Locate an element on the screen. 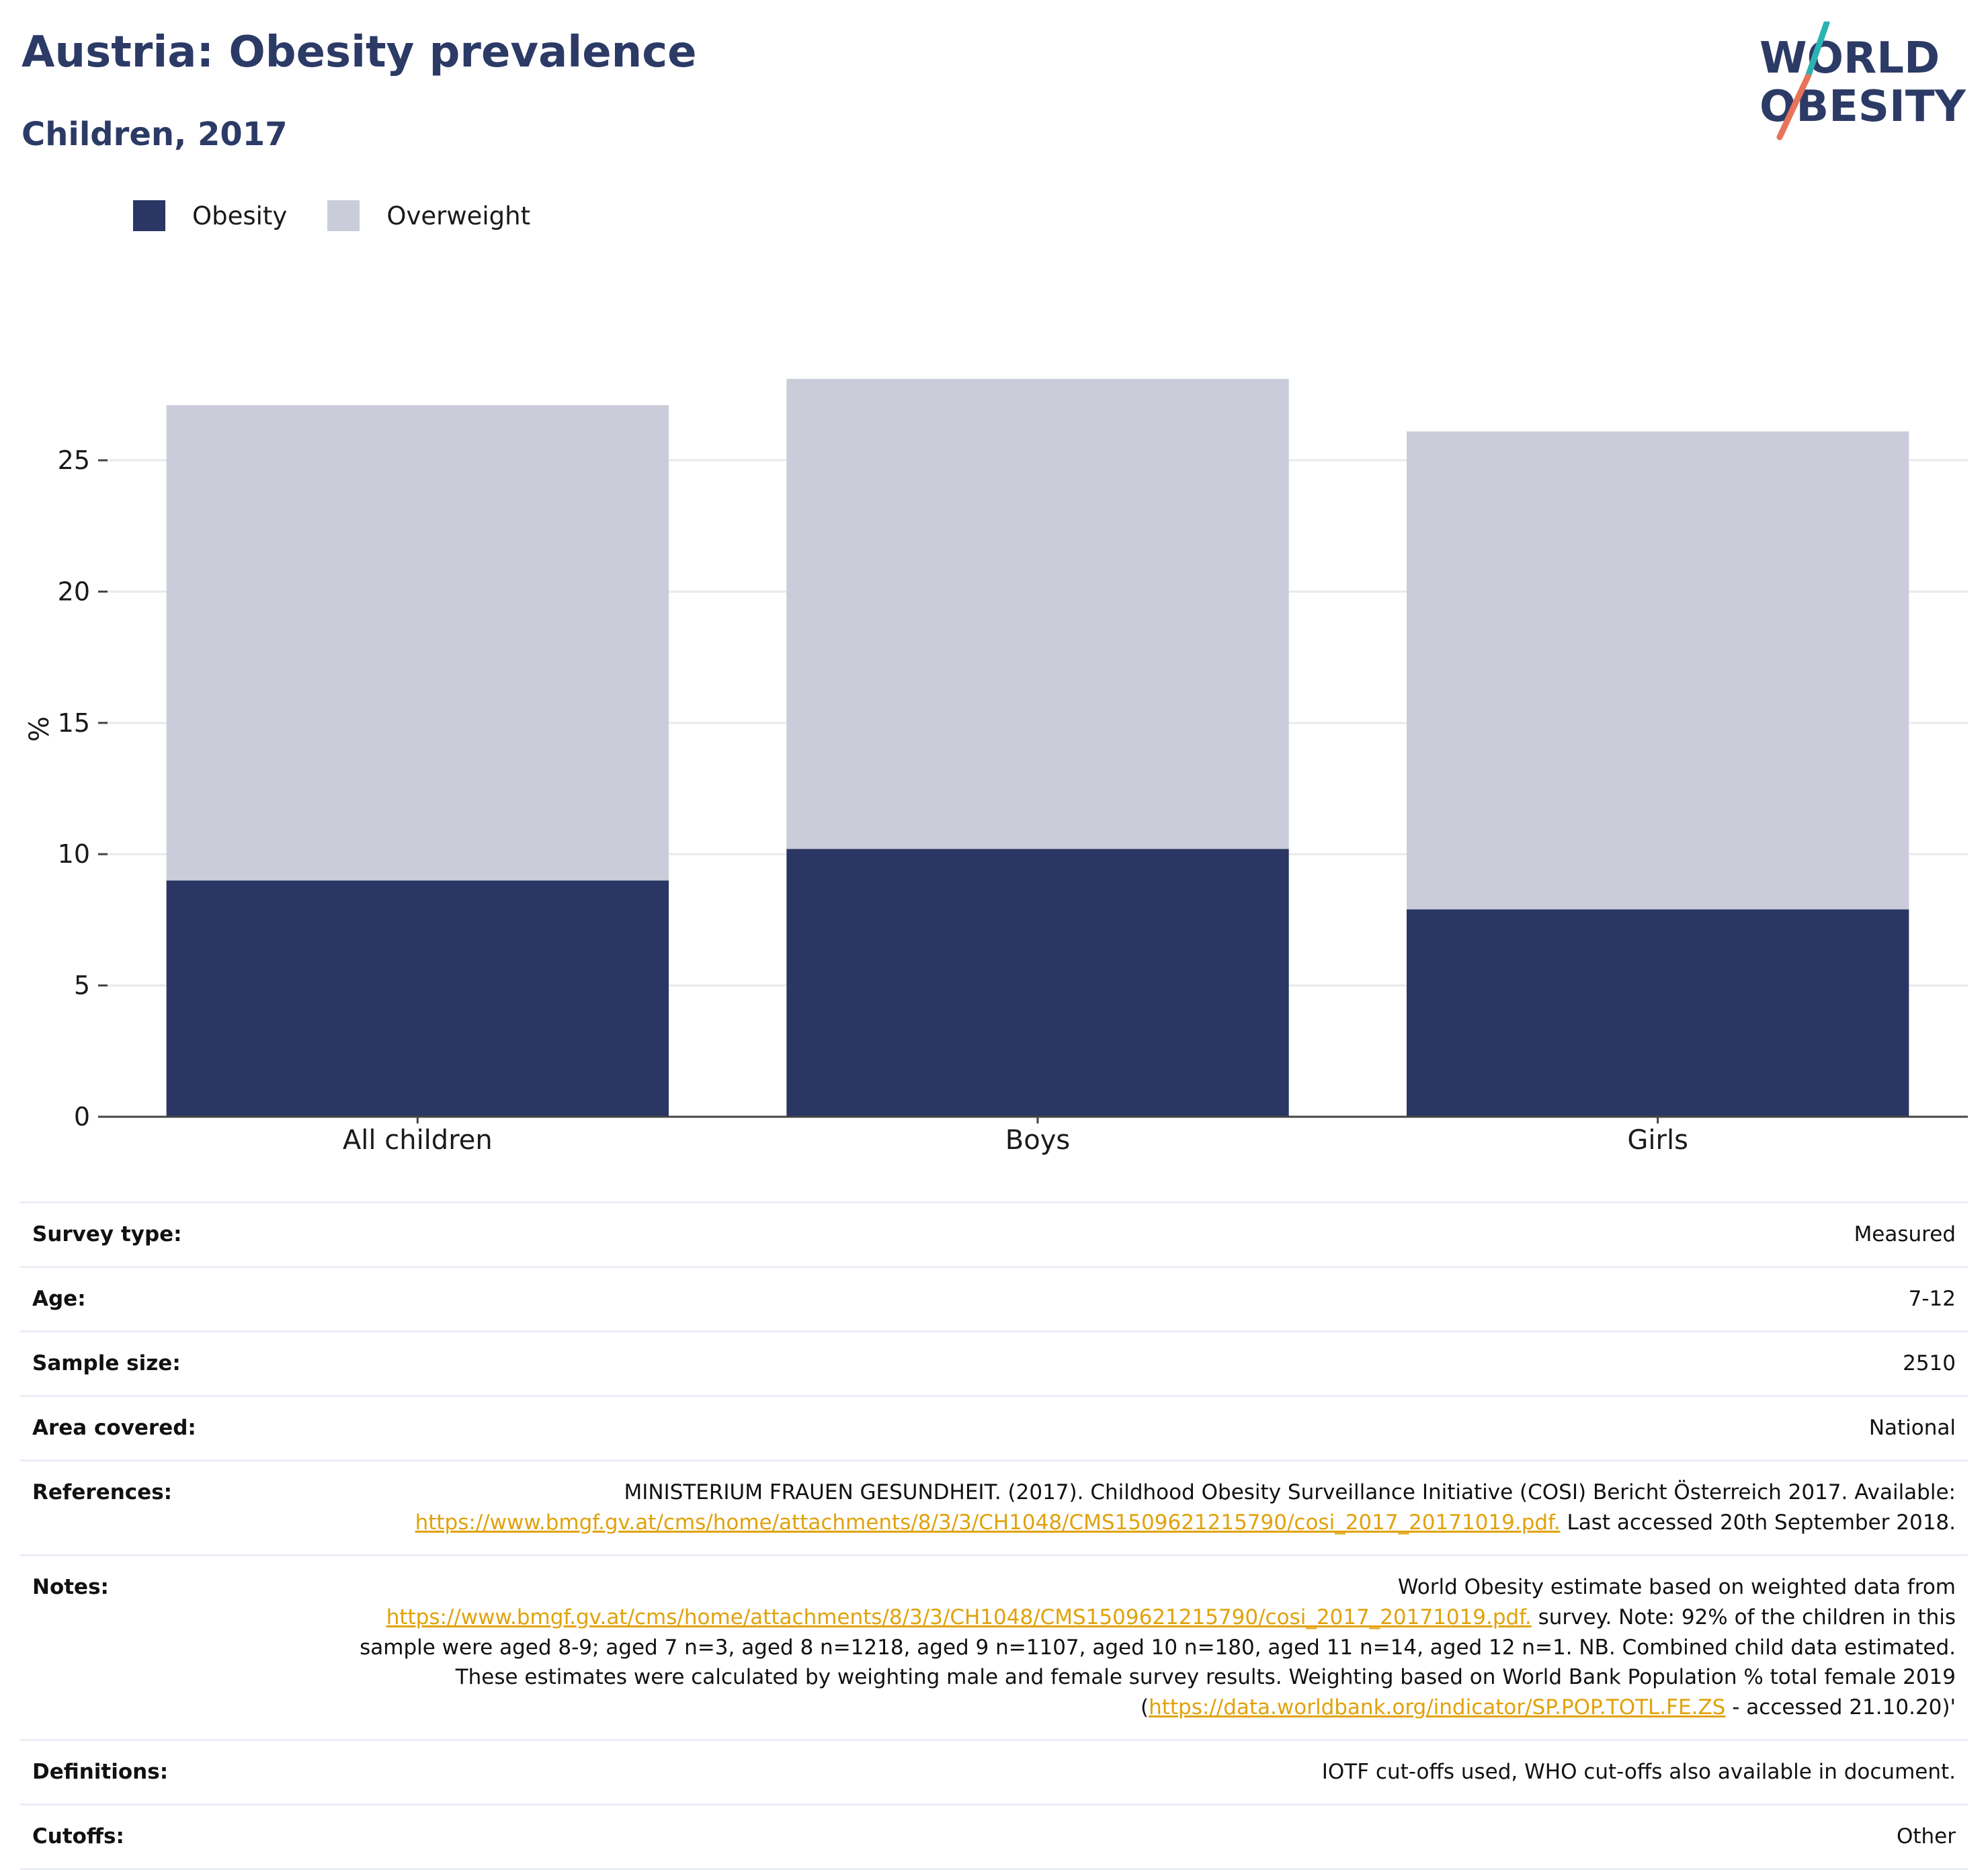 The image size is (1988, 1870). meta-label: References: is located at coordinates (102, 1492).